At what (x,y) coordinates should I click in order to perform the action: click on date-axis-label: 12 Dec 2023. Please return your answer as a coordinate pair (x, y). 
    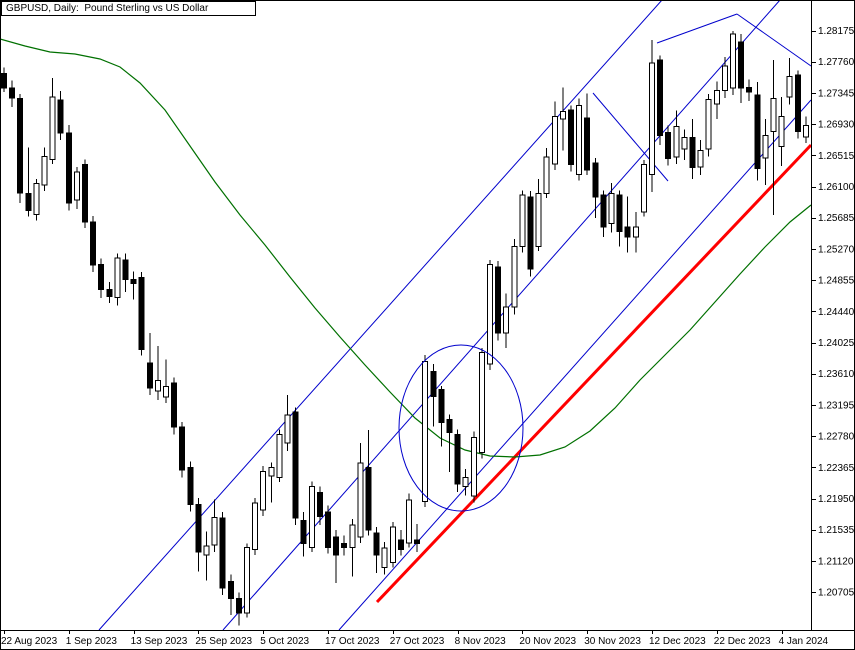
    Looking at the image, I should click on (677, 641).